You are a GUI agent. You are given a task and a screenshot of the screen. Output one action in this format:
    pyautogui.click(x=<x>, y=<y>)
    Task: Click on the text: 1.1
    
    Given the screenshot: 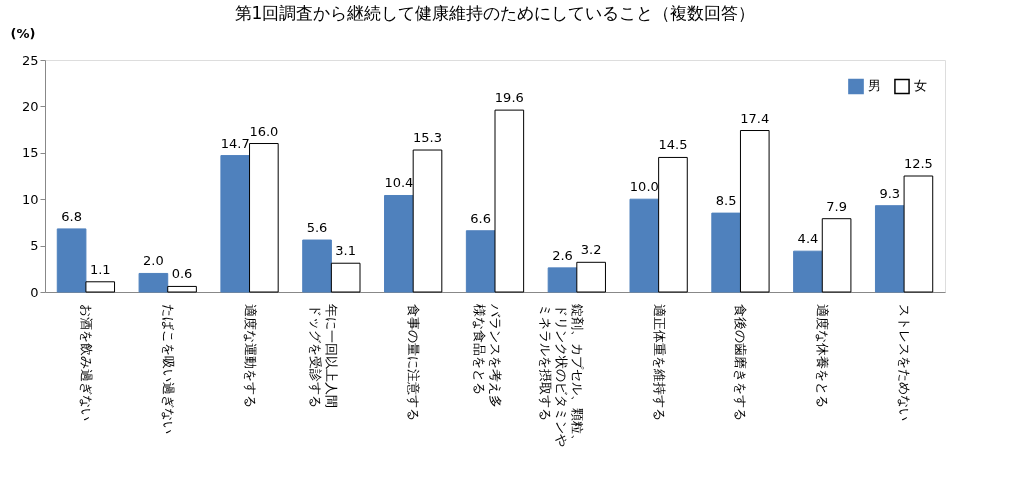 What is the action you would take?
    pyautogui.click(x=100, y=269)
    